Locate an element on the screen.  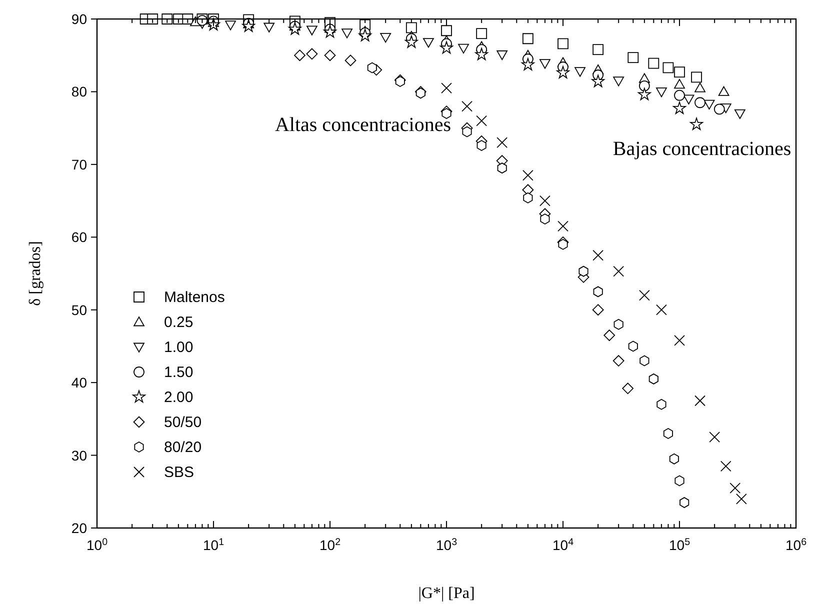
x-tick-label: 10$^{3}$ is located at coordinates (447, 544).